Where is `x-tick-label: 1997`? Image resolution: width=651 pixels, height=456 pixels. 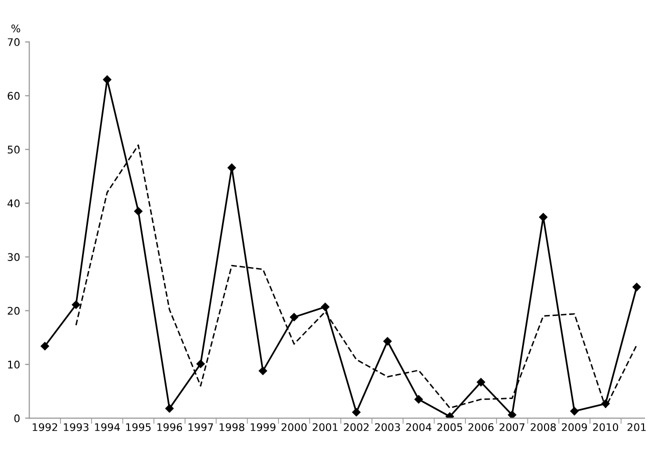 x-tick-label: 1997 is located at coordinates (200, 427).